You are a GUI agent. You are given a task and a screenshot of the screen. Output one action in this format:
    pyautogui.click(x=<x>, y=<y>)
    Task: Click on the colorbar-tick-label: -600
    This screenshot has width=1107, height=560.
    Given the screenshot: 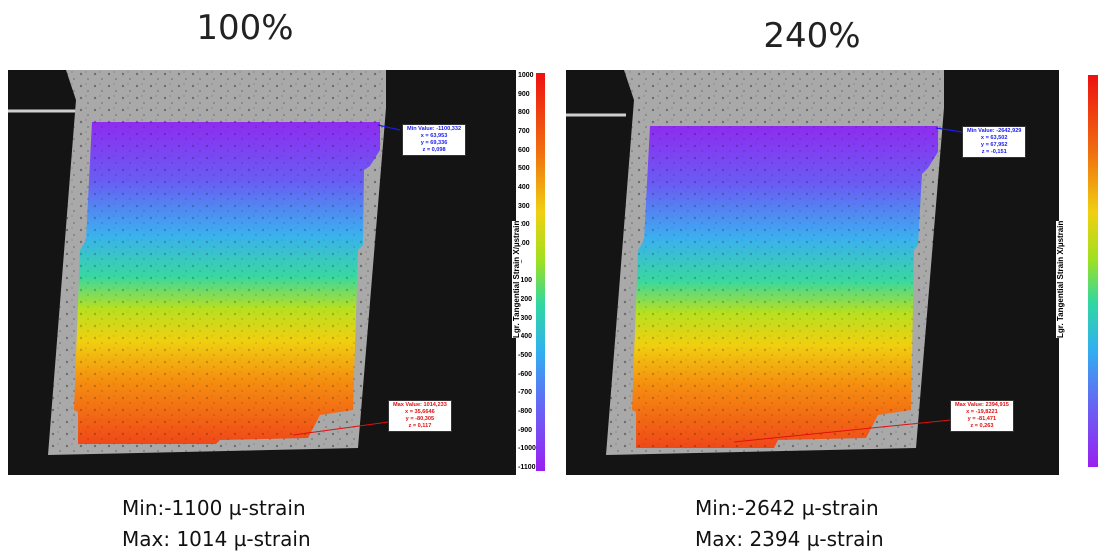 What is the action you would take?
    pyautogui.click(x=525, y=374)
    